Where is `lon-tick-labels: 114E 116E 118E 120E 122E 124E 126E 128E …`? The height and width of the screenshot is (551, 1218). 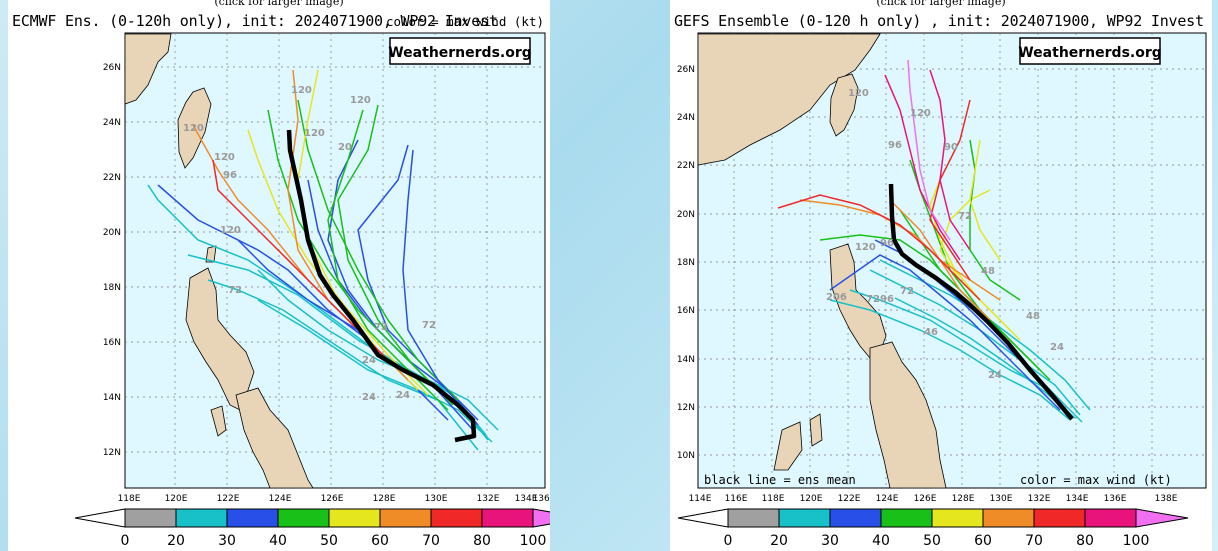 lon-tick-labels: 114E 116E 118E 120E 122E 124E 126E 128E … is located at coordinates (933, 499).